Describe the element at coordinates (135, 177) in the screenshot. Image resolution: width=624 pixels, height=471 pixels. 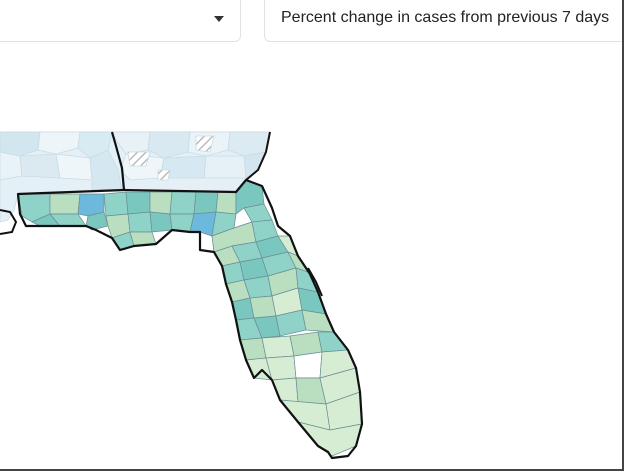
I see `neighbor-states` at that location.